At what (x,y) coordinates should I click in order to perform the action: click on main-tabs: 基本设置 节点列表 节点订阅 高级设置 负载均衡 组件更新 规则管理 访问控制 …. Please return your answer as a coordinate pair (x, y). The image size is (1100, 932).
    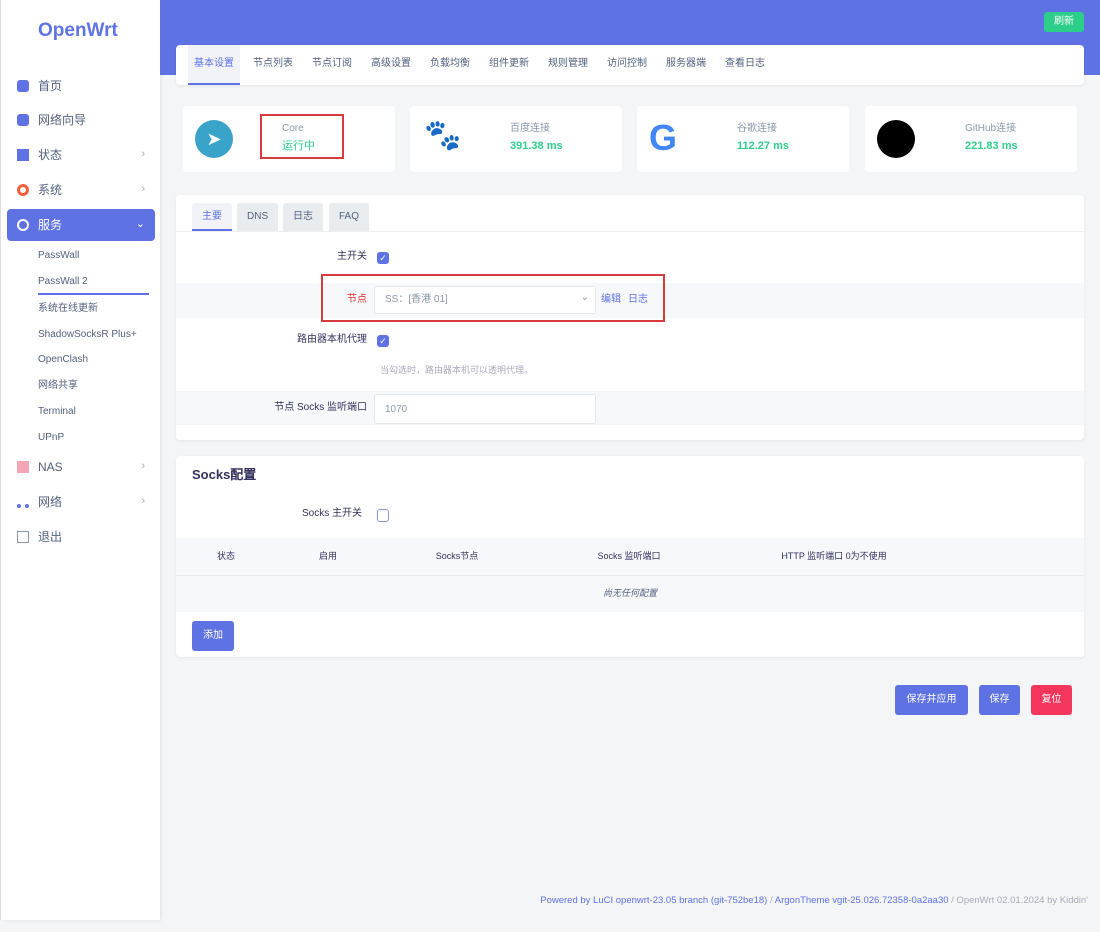
    Looking at the image, I should click on (630, 65).